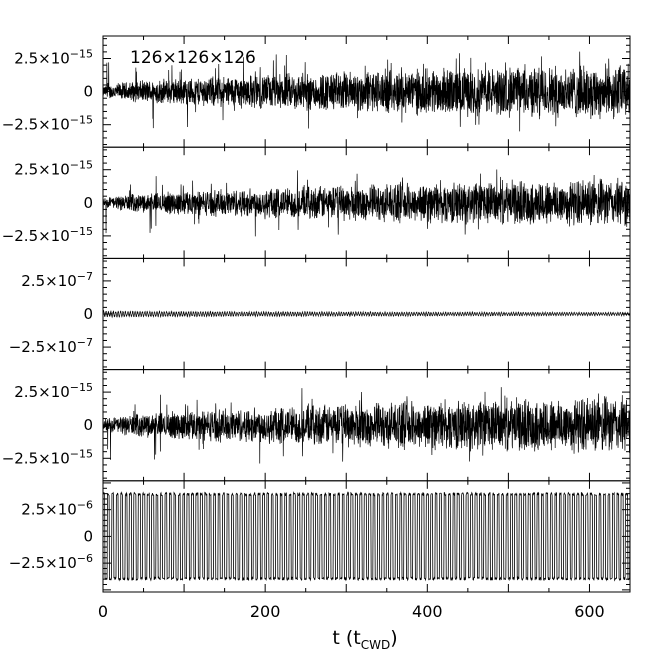  I want to click on y-tick-label: −2.5×10⁻⁶, so click(51, 562).